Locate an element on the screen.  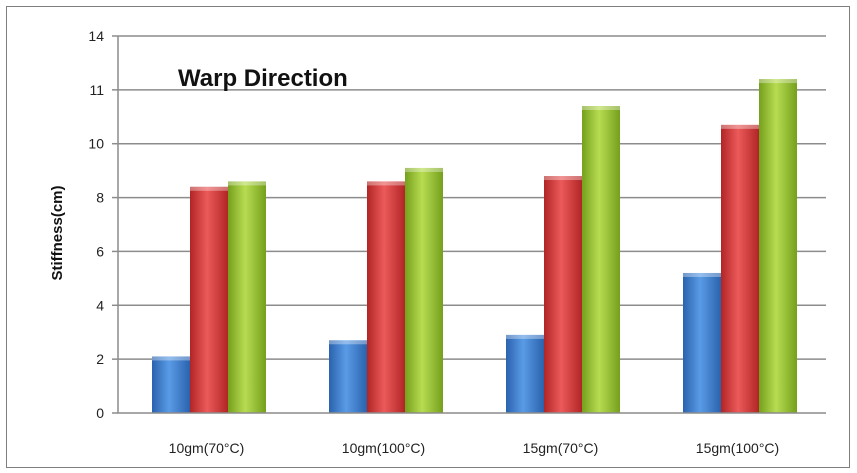
y-tick-label: 0 is located at coordinates (100, 413).